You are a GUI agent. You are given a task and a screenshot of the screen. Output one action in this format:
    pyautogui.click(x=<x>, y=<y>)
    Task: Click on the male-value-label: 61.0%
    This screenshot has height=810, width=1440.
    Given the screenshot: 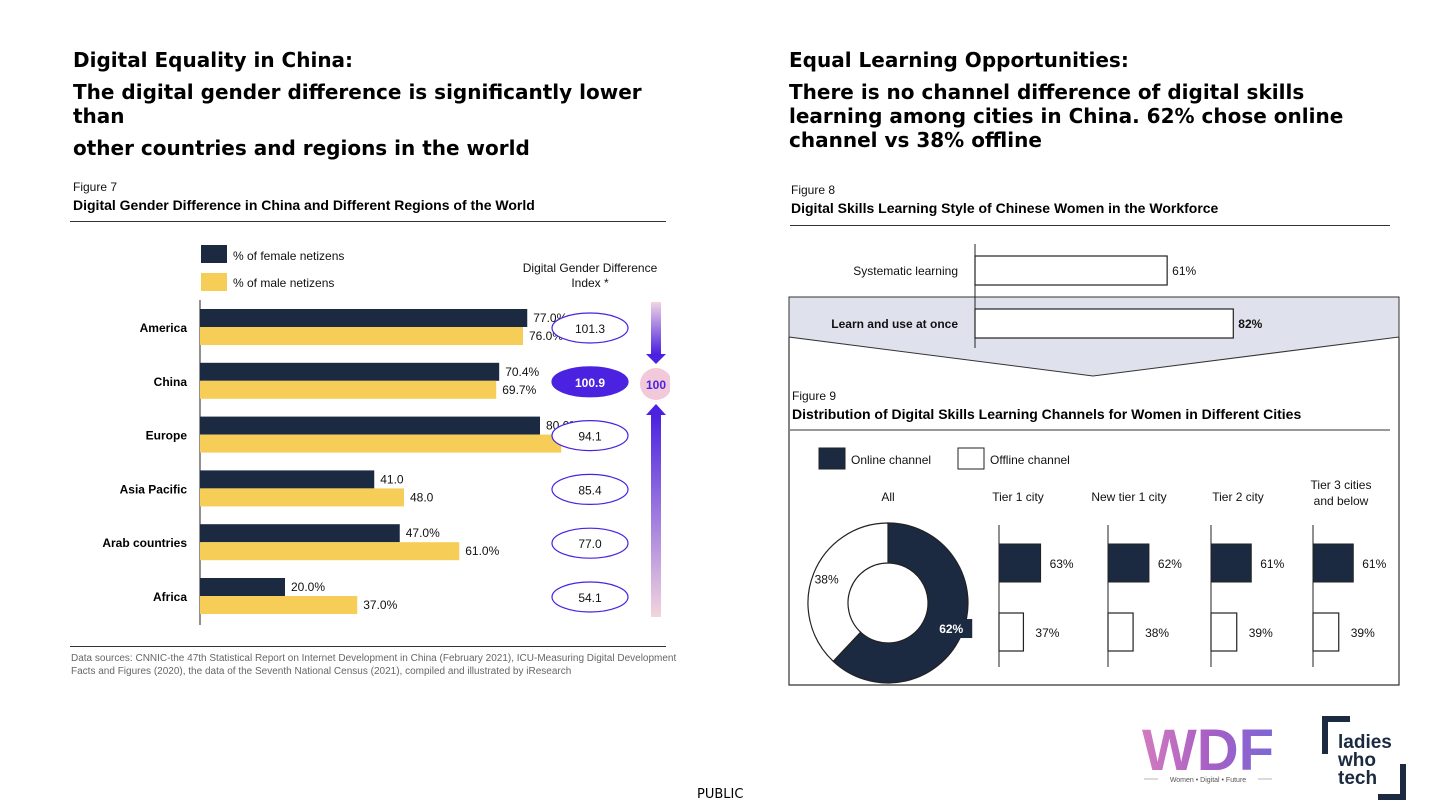 What is the action you would take?
    pyautogui.click(x=482, y=551)
    